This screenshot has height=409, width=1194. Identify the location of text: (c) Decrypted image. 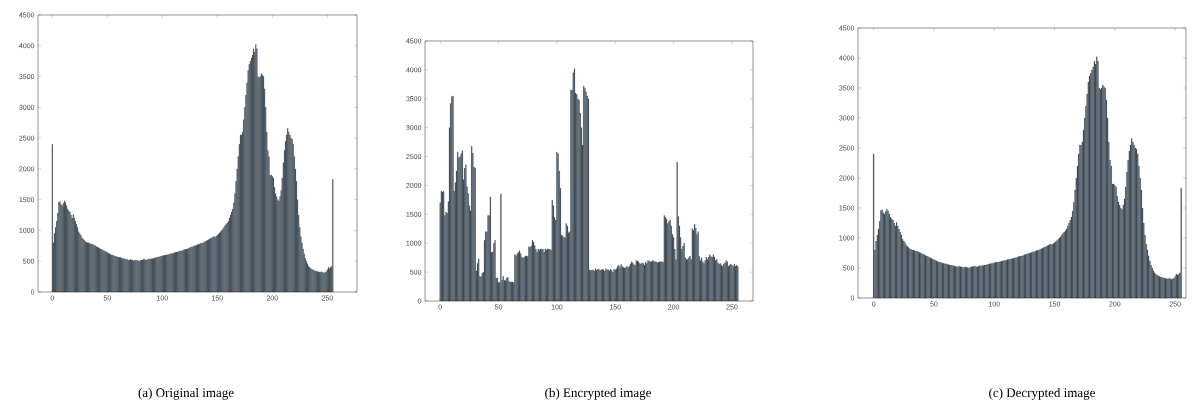
(1042, 393).